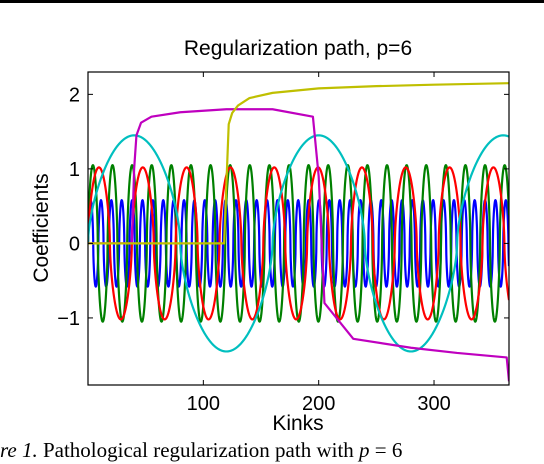 Image resolution: width=544 pixels, height=464 pixels. I want to click on top-border-line, so click(272, 1).